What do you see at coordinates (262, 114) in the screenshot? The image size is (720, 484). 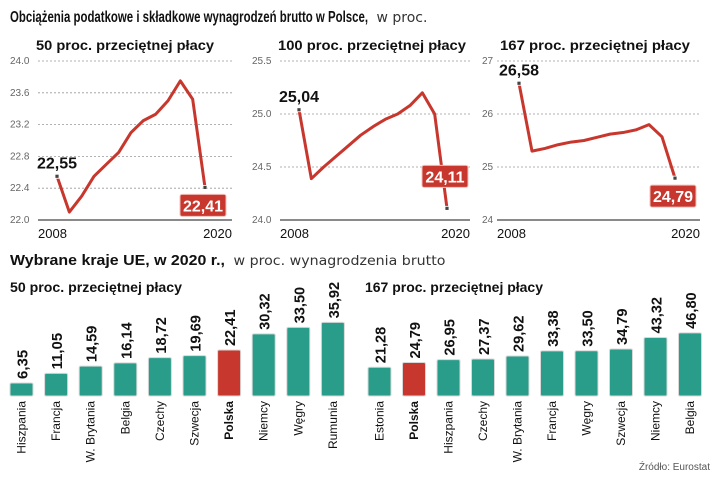 I see `y-tick-label: 25.0` at bounding box center [262, 114].